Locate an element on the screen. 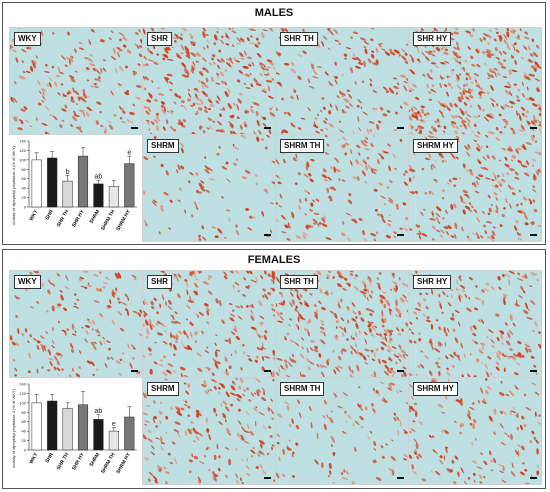 The image size is (550, 492). females-panel-shrm-hy: SHRM HY is located at coordinates (475, 431).